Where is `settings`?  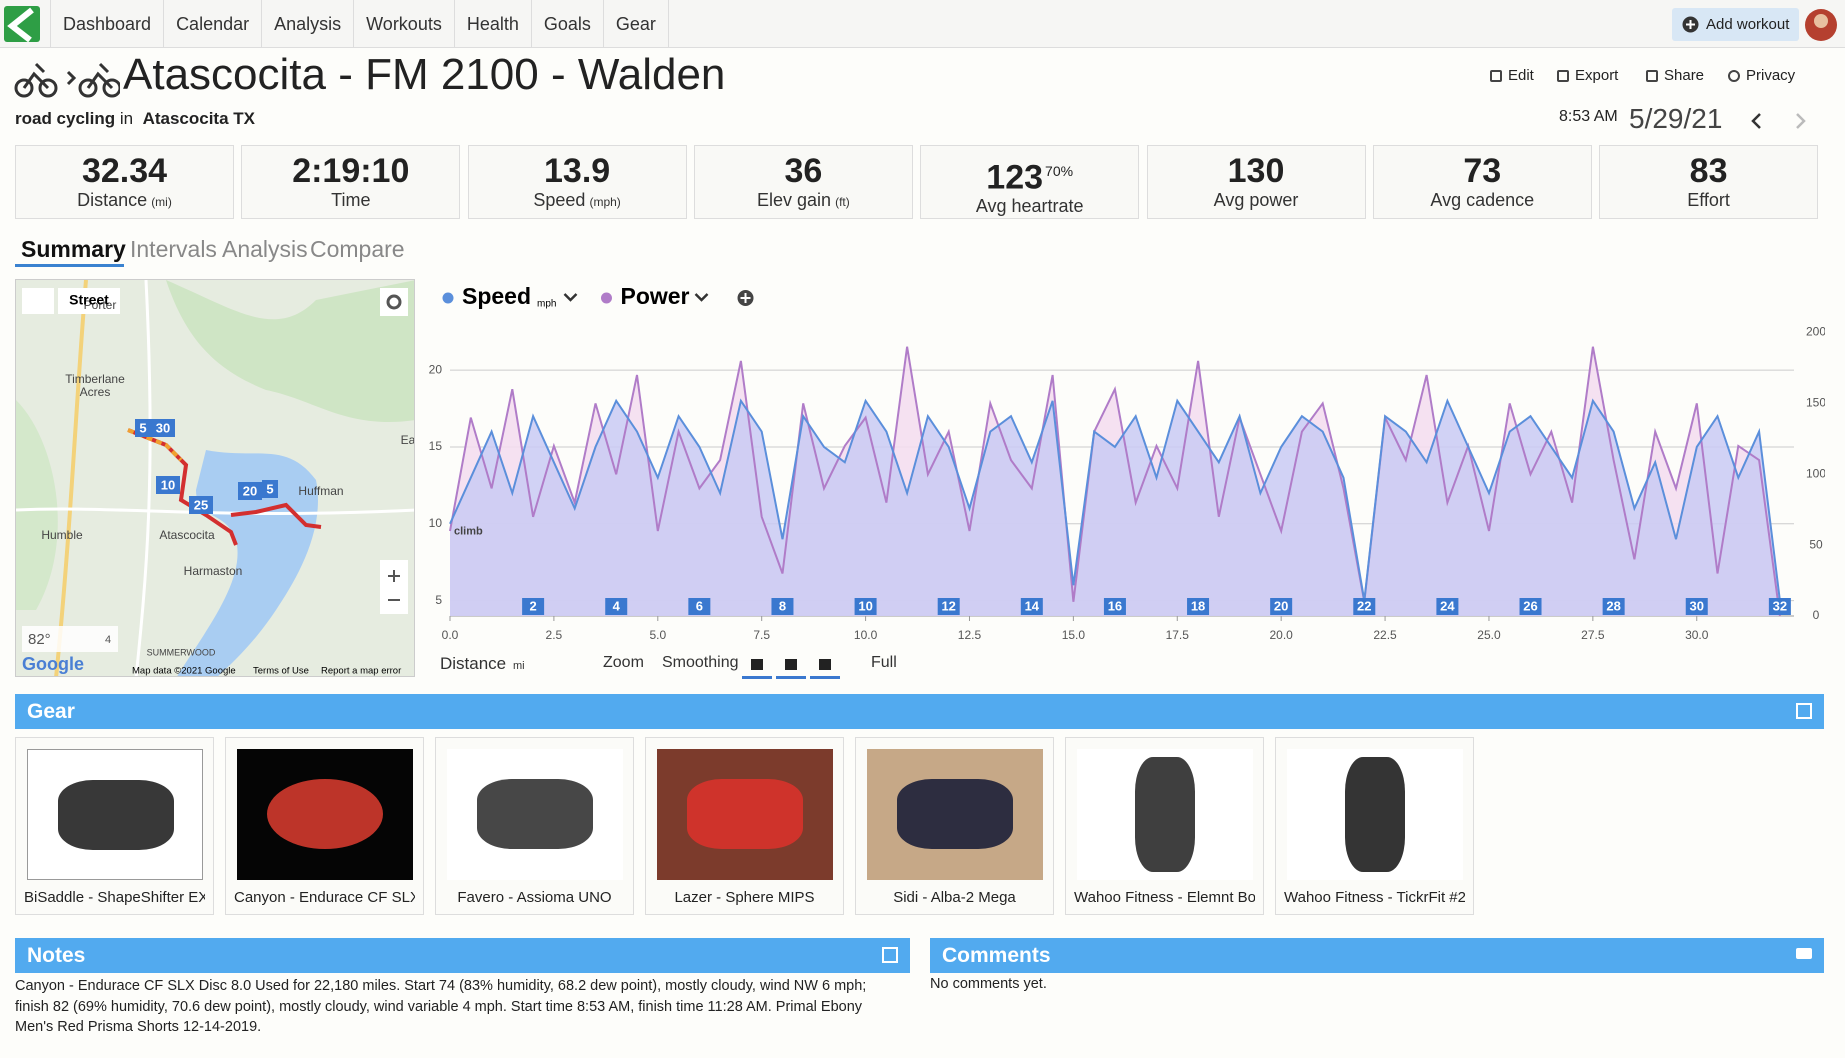
settings is located at coordinates (394, 302).